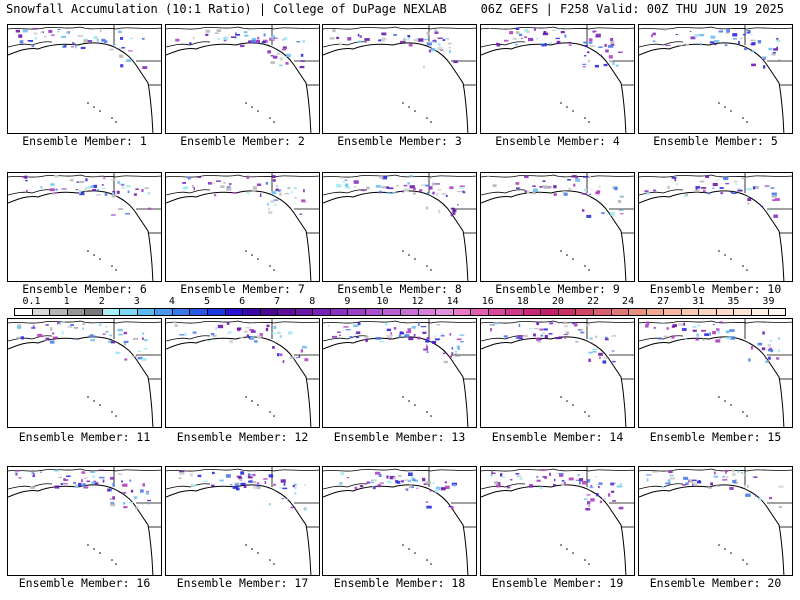  Describe the element at coordinates (84, 141) in the screenshot. I see `ensemble-member-label: Ensemble Member: 1` at that location.